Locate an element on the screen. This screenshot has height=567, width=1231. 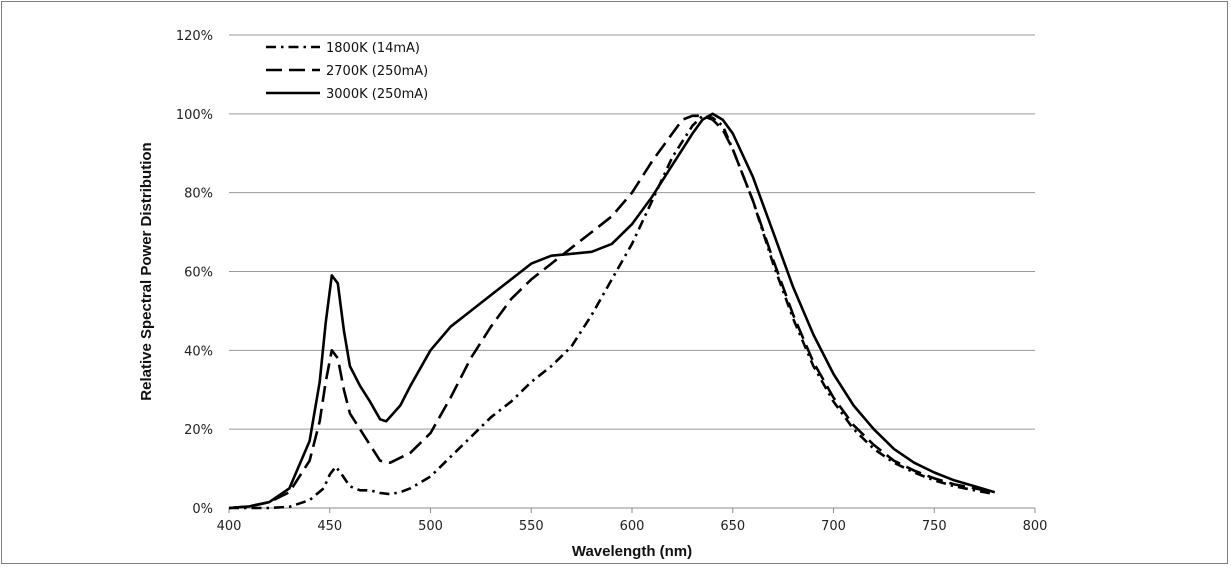
x-tick-label: 800 is located at coordinates (1035, 526).